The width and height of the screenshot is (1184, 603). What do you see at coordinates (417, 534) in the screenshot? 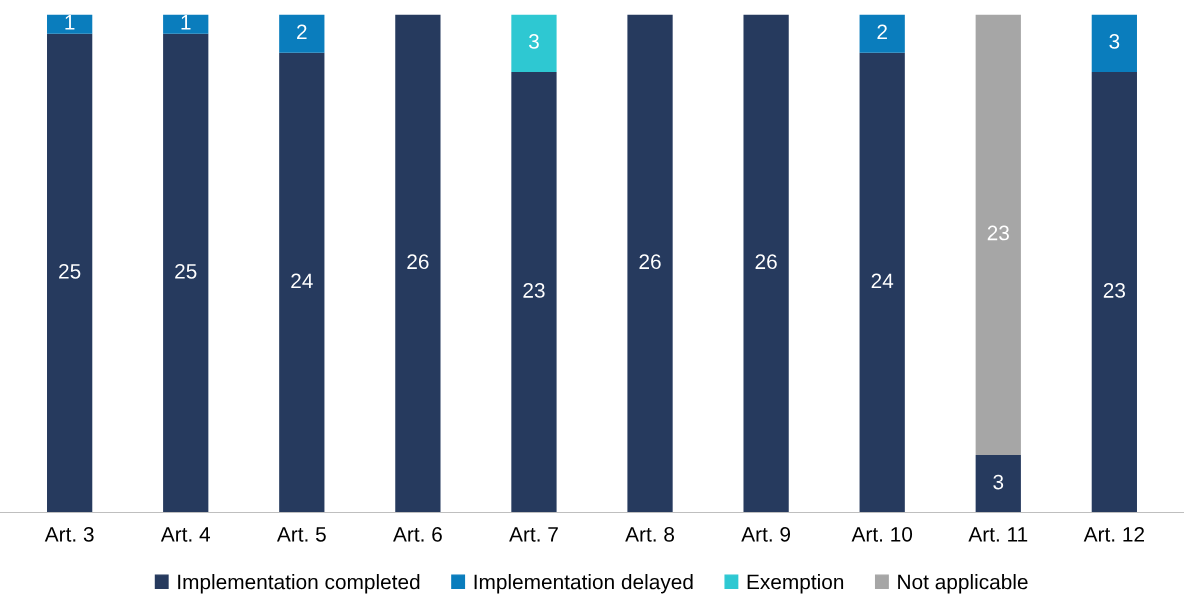
I see `x-tick-label: Art. 6` at bounding box center [417, 534].